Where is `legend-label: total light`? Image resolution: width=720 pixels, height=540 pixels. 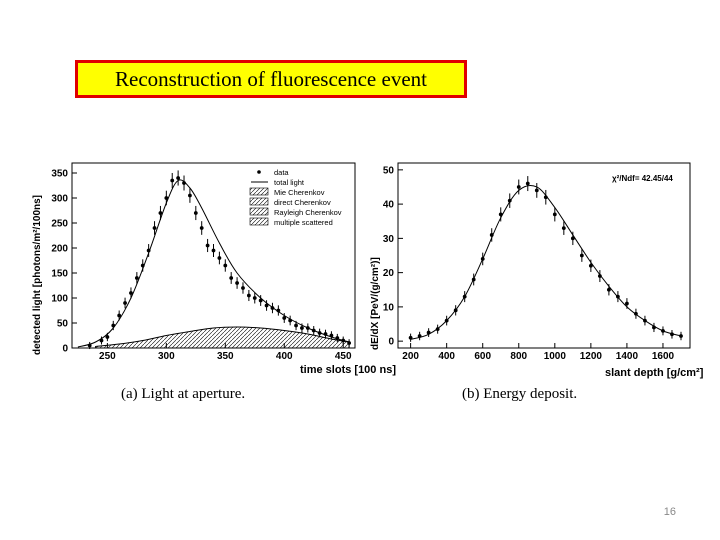
legend-label: total light is located at coordinates (289, 182).